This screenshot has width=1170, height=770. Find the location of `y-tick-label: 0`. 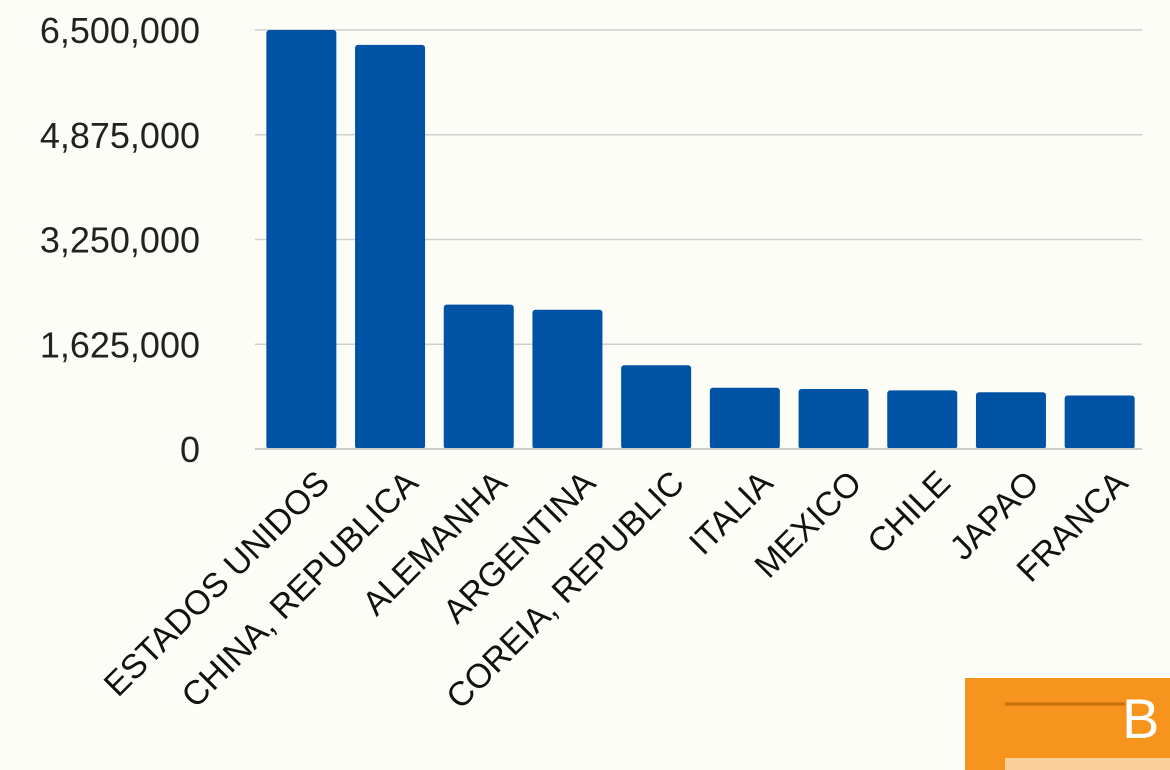

y-tick-label: 0 is located at coordinates (190, 449).